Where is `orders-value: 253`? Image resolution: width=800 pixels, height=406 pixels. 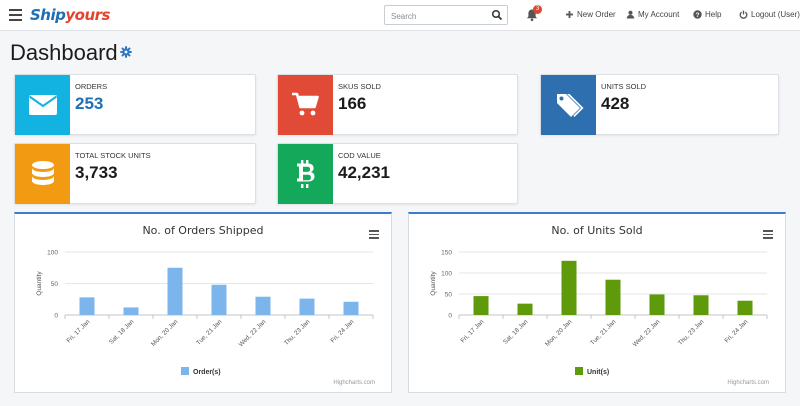
orders-value: 253 is located at coordinates (89, 103).